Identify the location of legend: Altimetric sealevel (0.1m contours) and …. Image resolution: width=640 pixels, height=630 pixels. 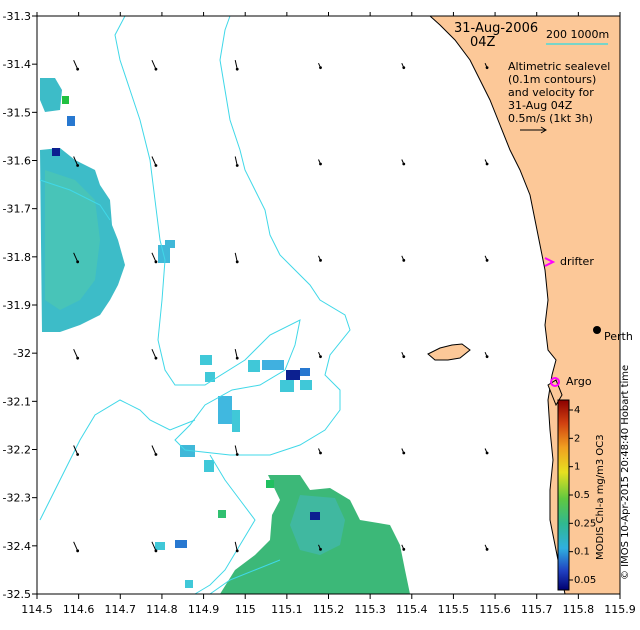
(559, 97).